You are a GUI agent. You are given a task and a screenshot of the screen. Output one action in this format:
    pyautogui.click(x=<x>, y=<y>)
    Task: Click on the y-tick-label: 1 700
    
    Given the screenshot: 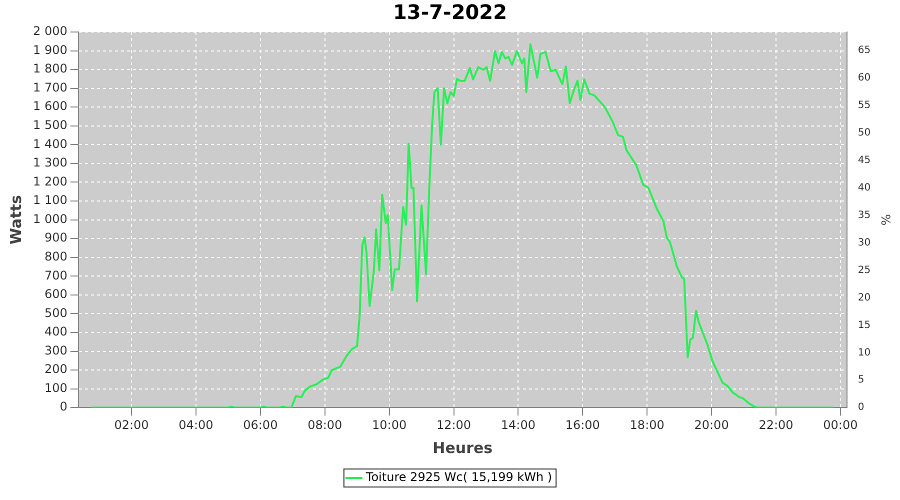 What is the action you would take?
    pyautogui.click(x=50, y=87)
    